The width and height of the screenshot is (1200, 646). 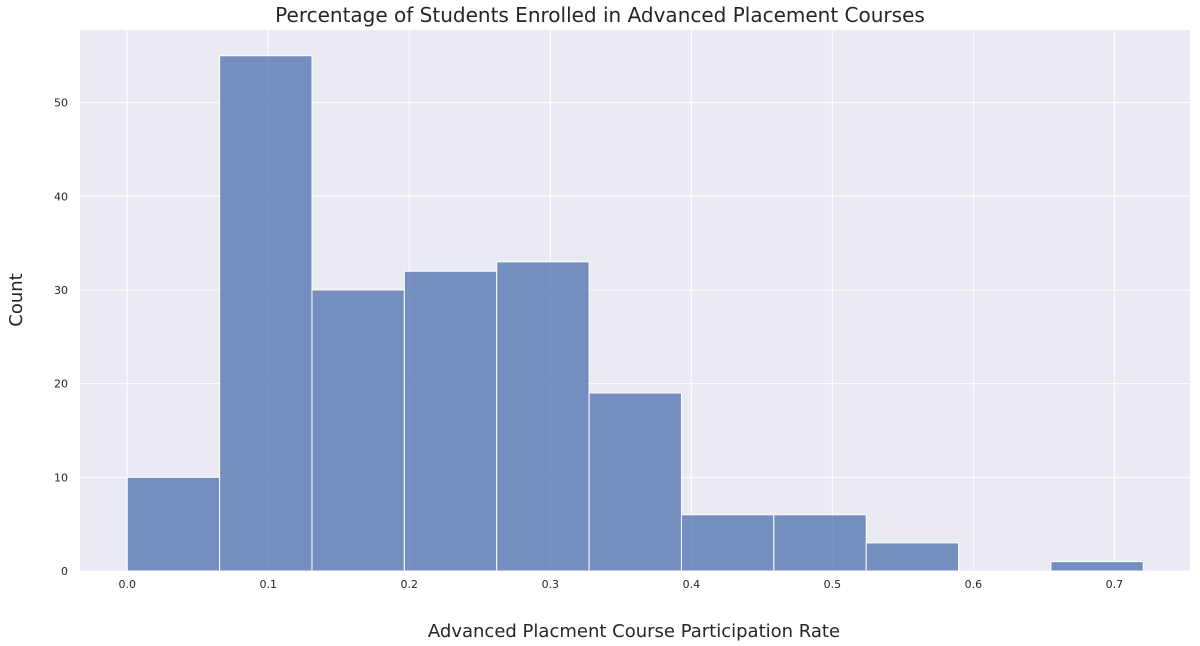 I want to click on y-tick-label: 10, so click(x=61, y=477).